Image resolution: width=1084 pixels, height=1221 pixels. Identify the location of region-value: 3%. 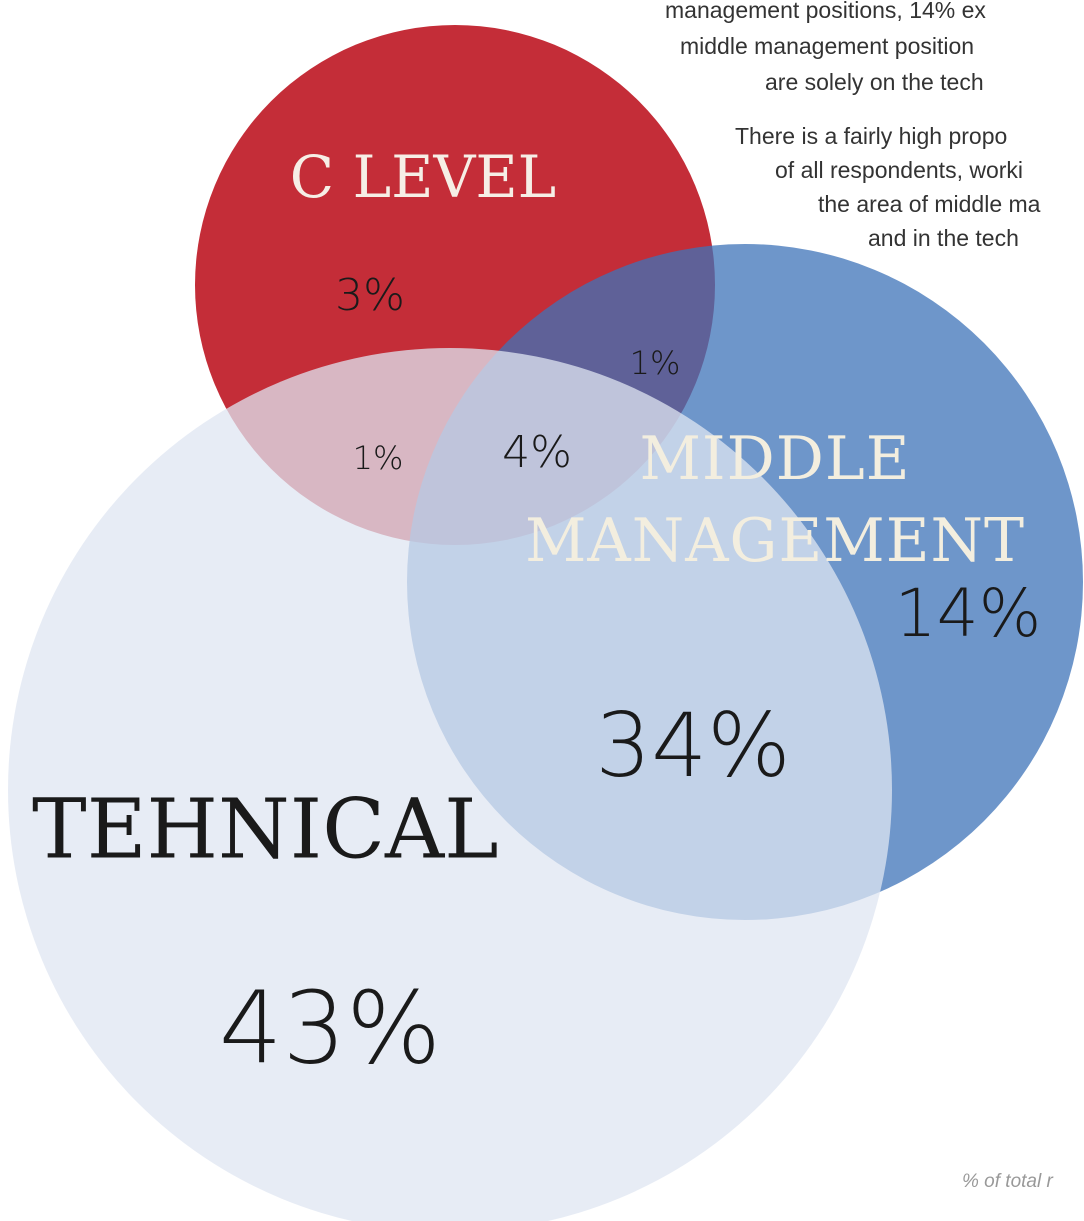
(370, 295).